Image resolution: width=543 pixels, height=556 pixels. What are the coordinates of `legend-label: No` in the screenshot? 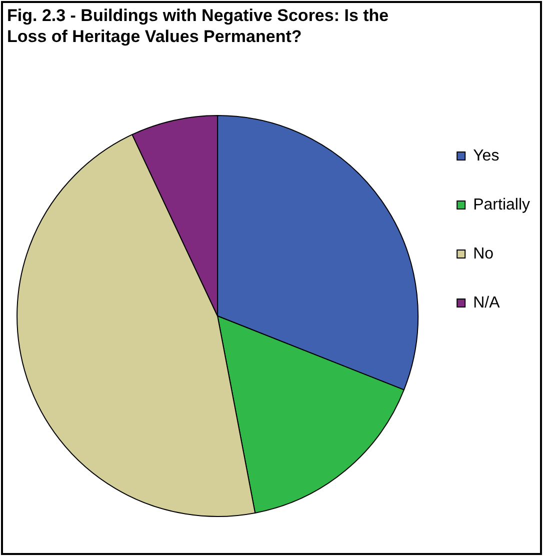 It's located at (483, 253).